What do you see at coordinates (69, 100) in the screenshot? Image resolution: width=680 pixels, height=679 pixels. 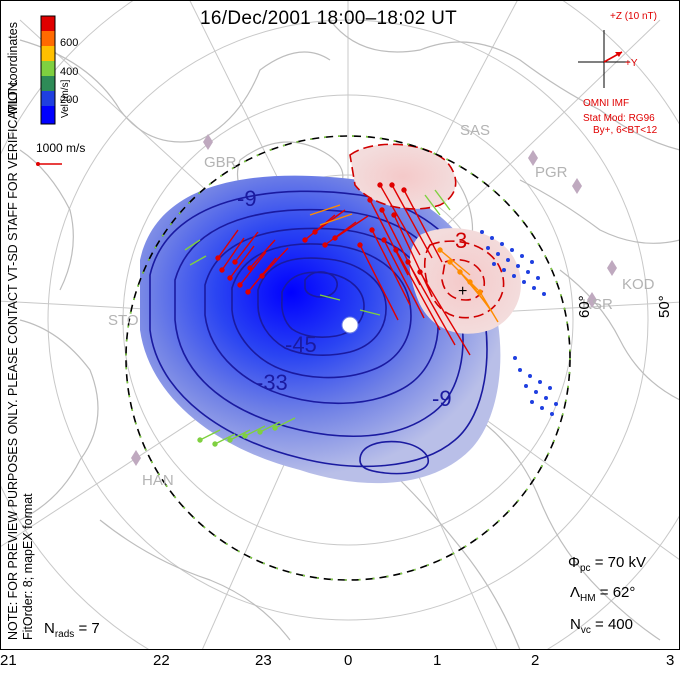 I see `colorbar-tick-200: 200` at bounding box center [69, 100].